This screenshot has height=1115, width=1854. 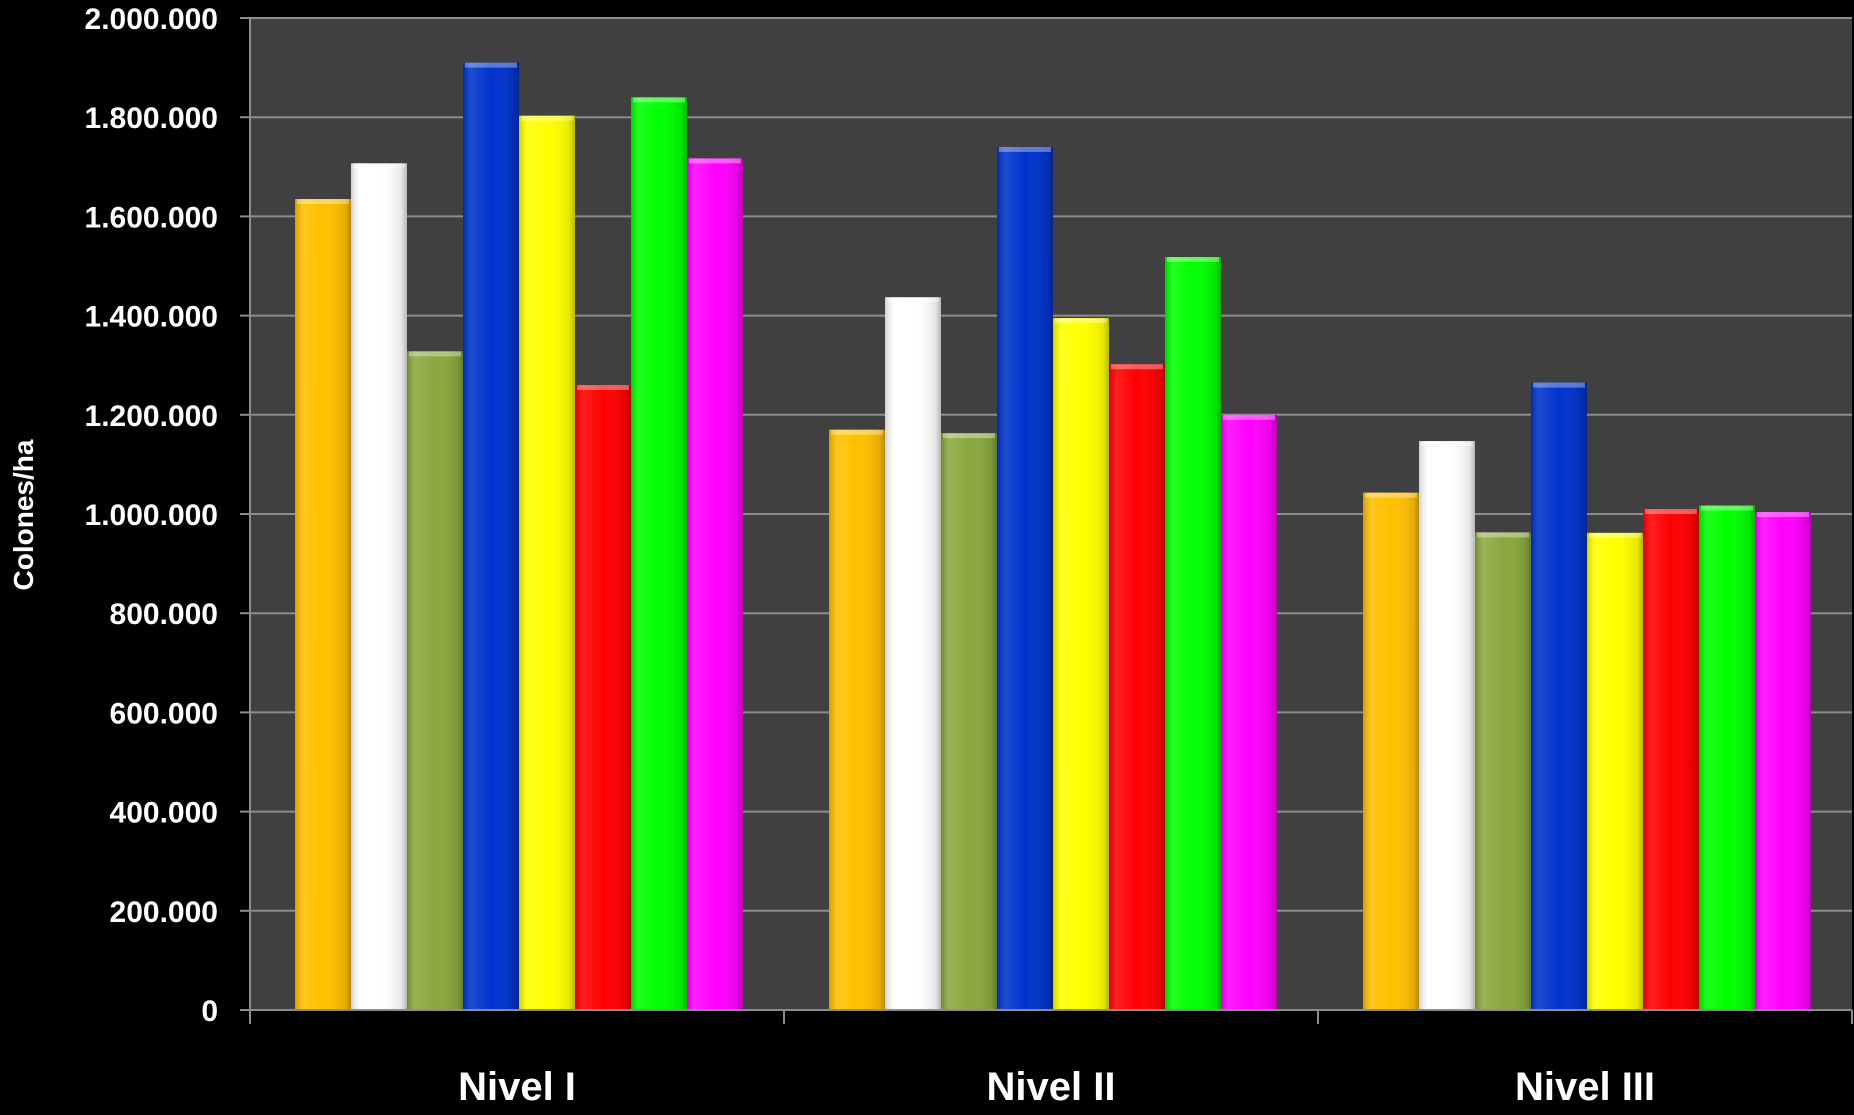 What do you see at coordinates (517, 1087) in the screenshot?
I see `x-category-label: Nivel I` at bounding box center [517, 1087].